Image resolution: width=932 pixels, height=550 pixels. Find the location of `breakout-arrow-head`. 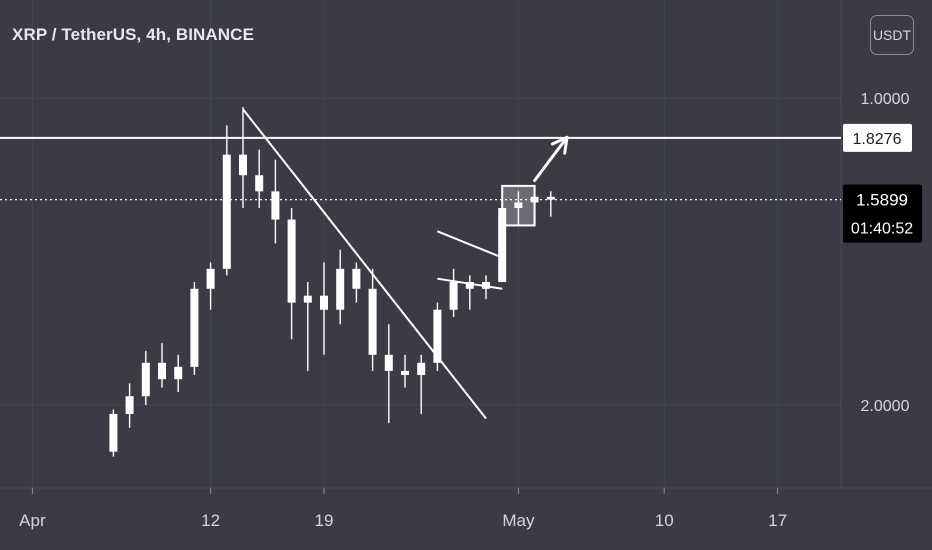

breakout-arrow-head is located at coordinates (559, 145).